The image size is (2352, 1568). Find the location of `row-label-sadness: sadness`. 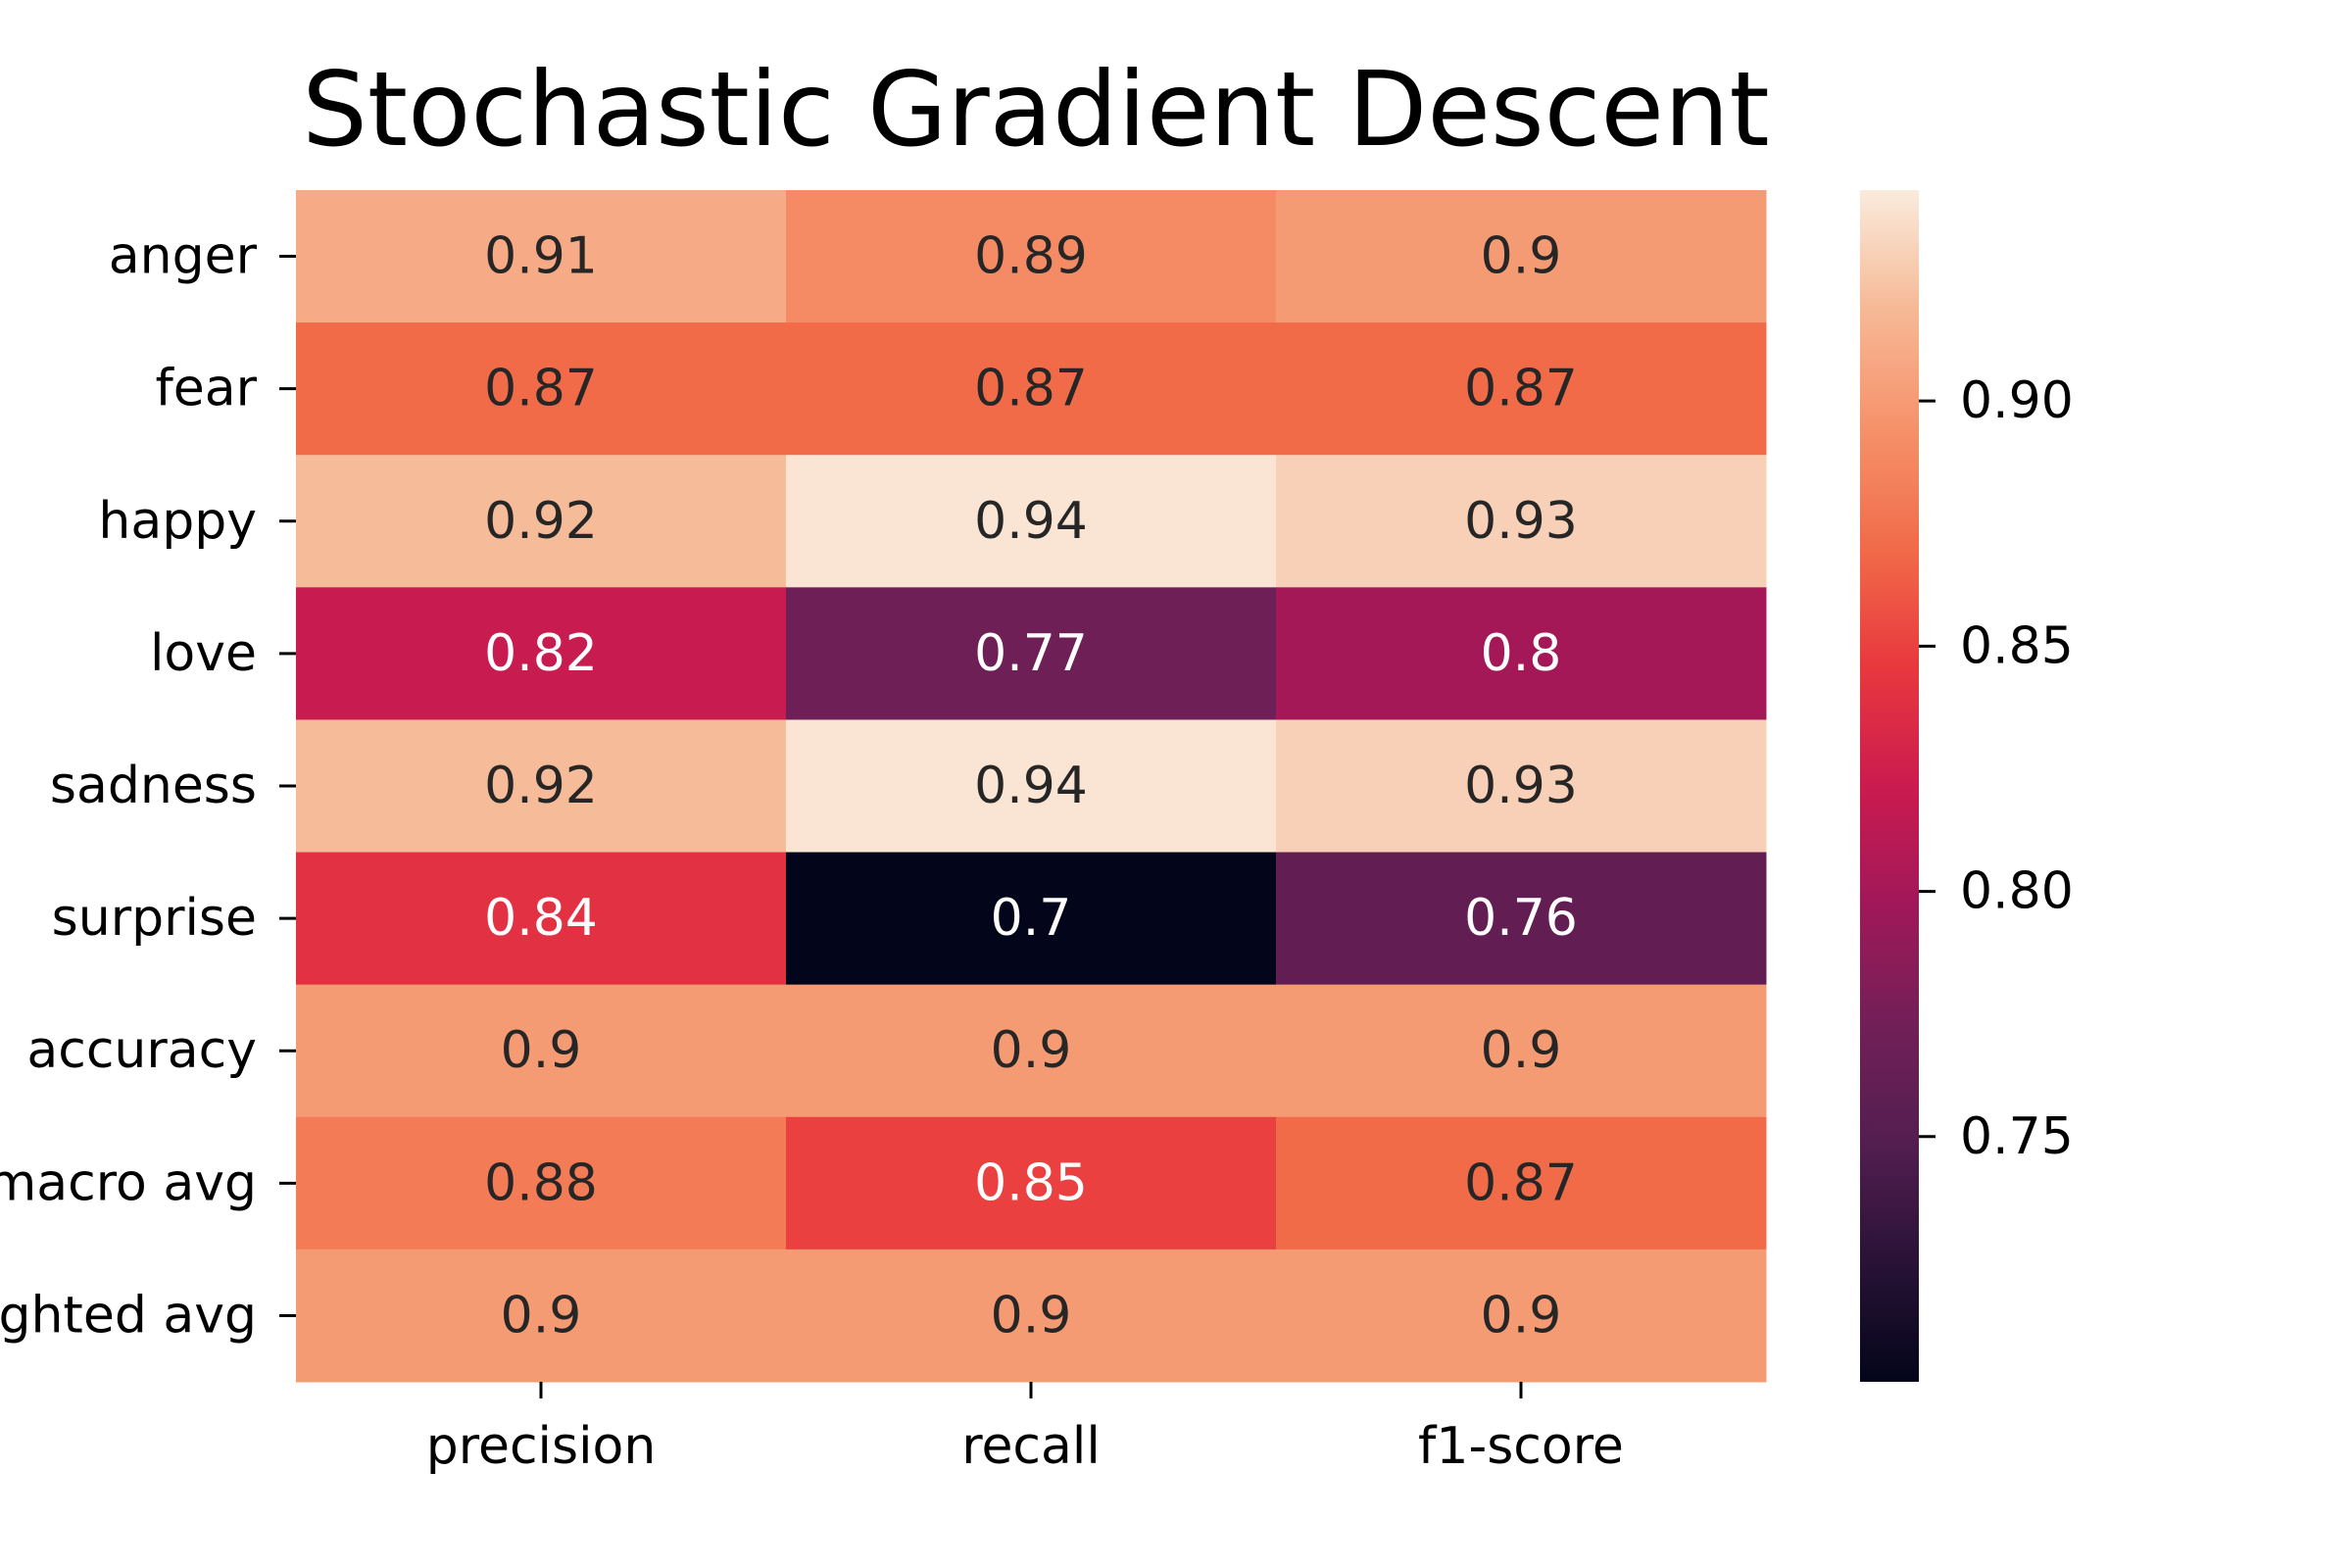

row-label-sadness: sadness is located at coordinates (153, 786).